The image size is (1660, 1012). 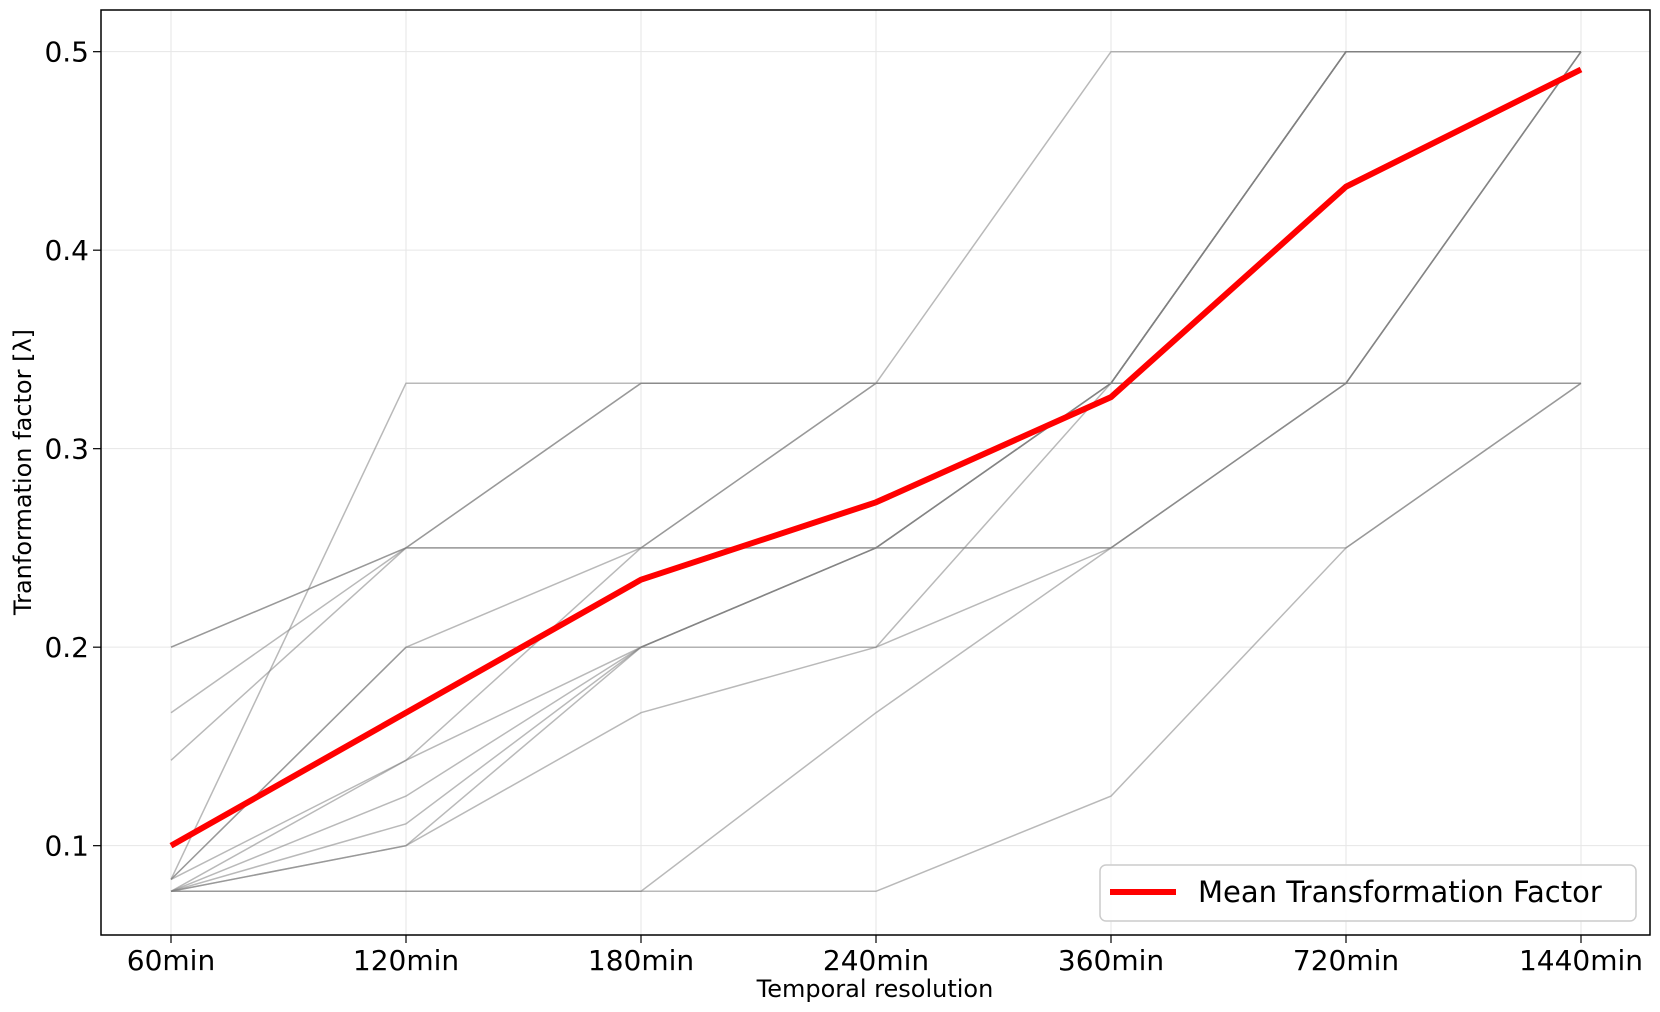 What do you see at coordinates (875, 989) in the screenshot?
I see `x-axis-label: Temporal resolution` at bounding box center [875, 989].